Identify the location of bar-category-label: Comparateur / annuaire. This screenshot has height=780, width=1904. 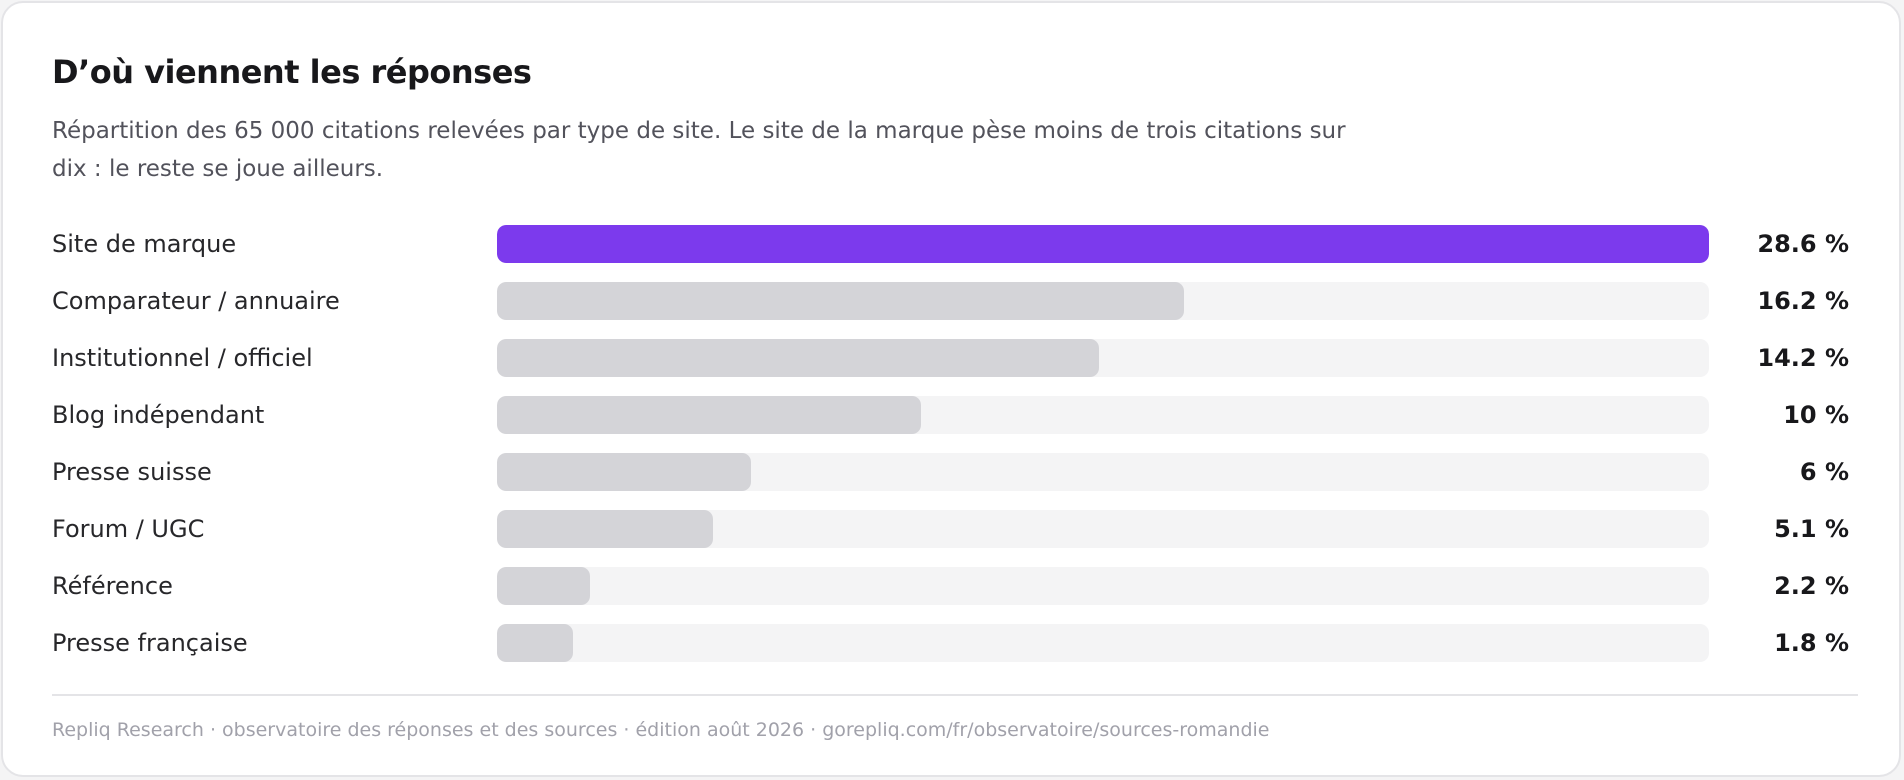
(196, 301).